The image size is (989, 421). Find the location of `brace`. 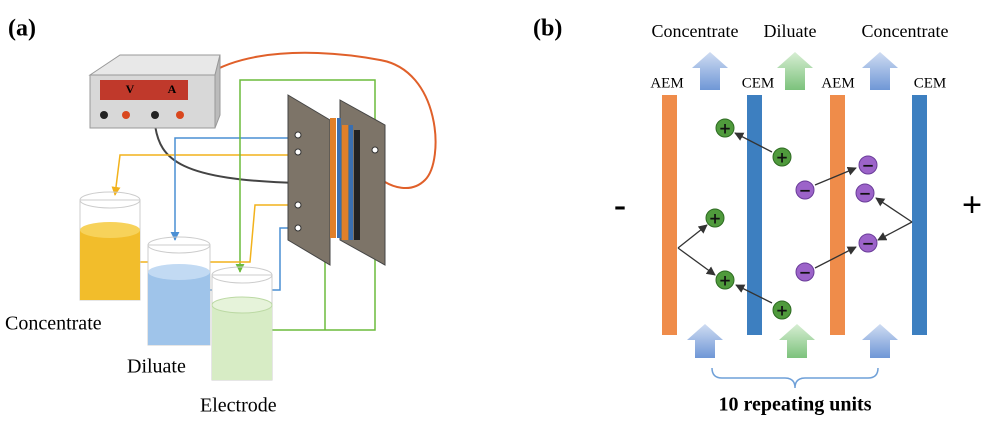

brace is located at coordinates (795, 378).